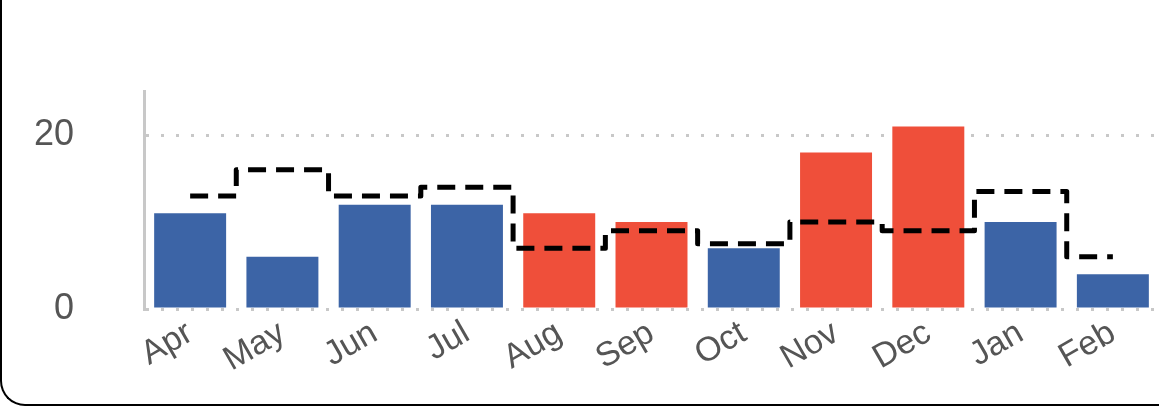 This screenshot has width=1159, height=409. What do you see at coordinates (349, 342) in the screenshot?
I see `x-tick-label: Jun` at bounding box center [349, 342].